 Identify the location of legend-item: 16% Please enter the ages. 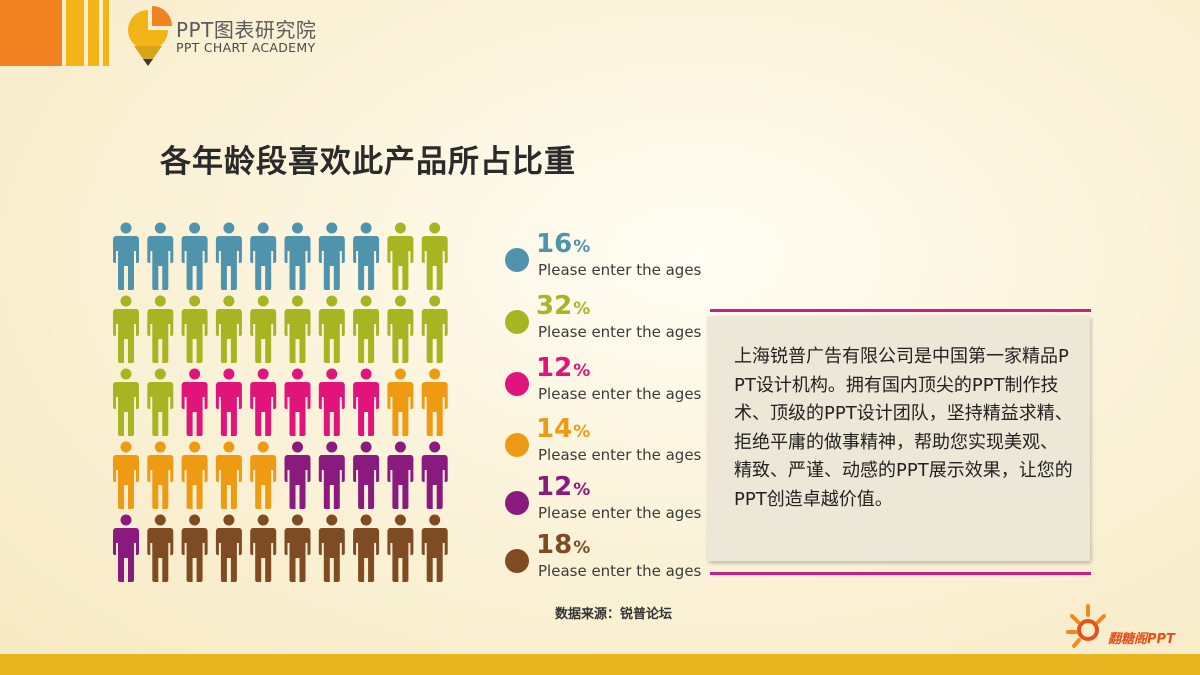
(620, 256).